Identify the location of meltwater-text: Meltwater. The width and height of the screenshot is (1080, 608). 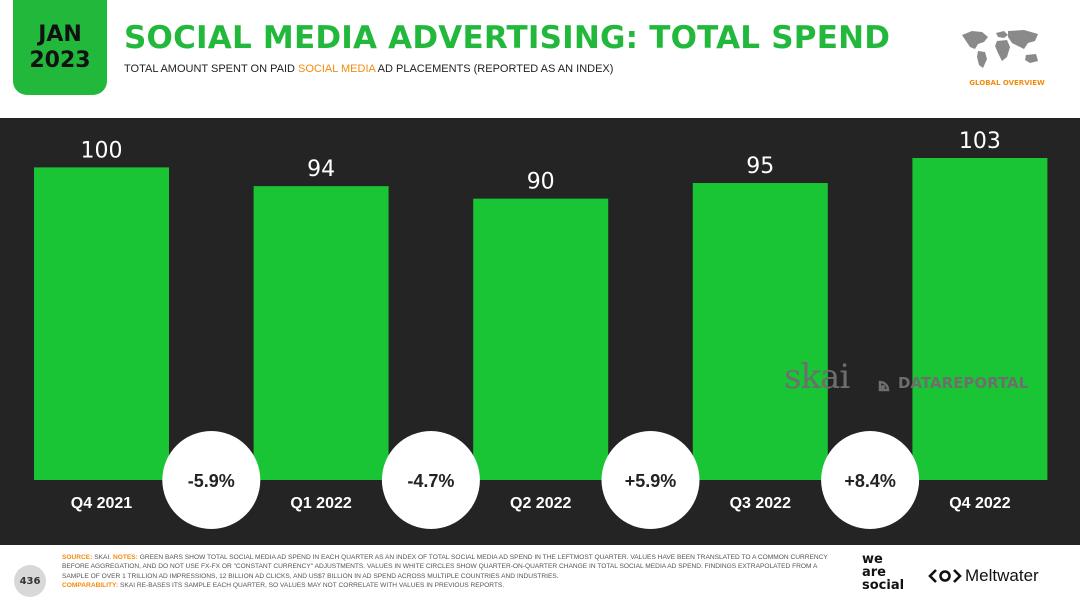
(1002, 575).